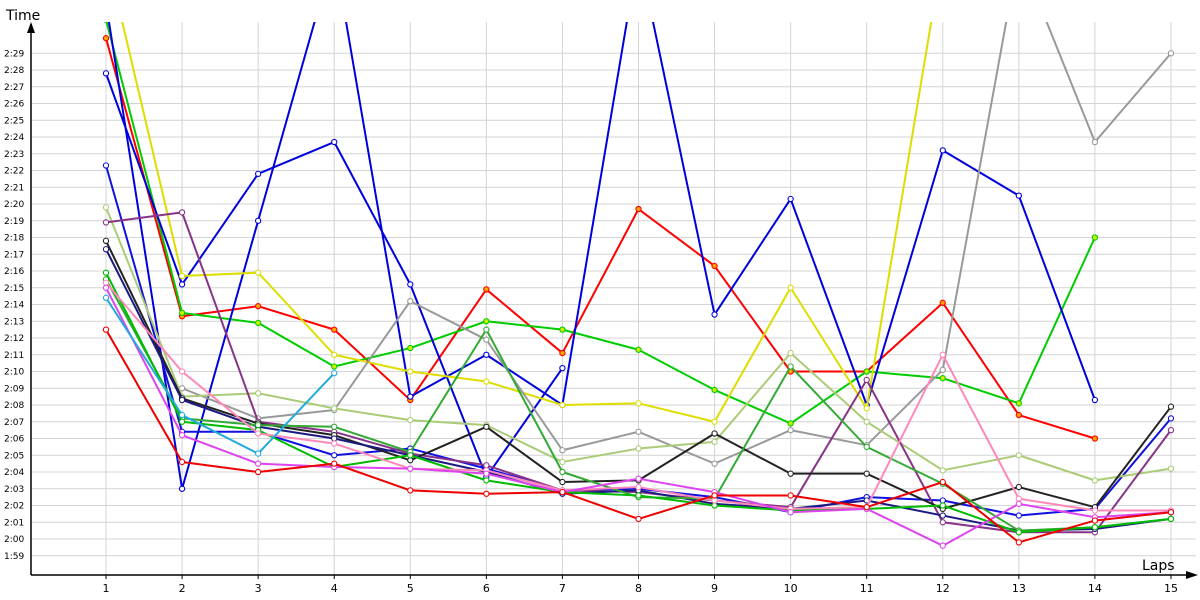 This screenshot has height=600, width=1200. Describe the element at coordinates (14, 389) in the screenshot. I see `y-tick-label: 2:09` at that location.